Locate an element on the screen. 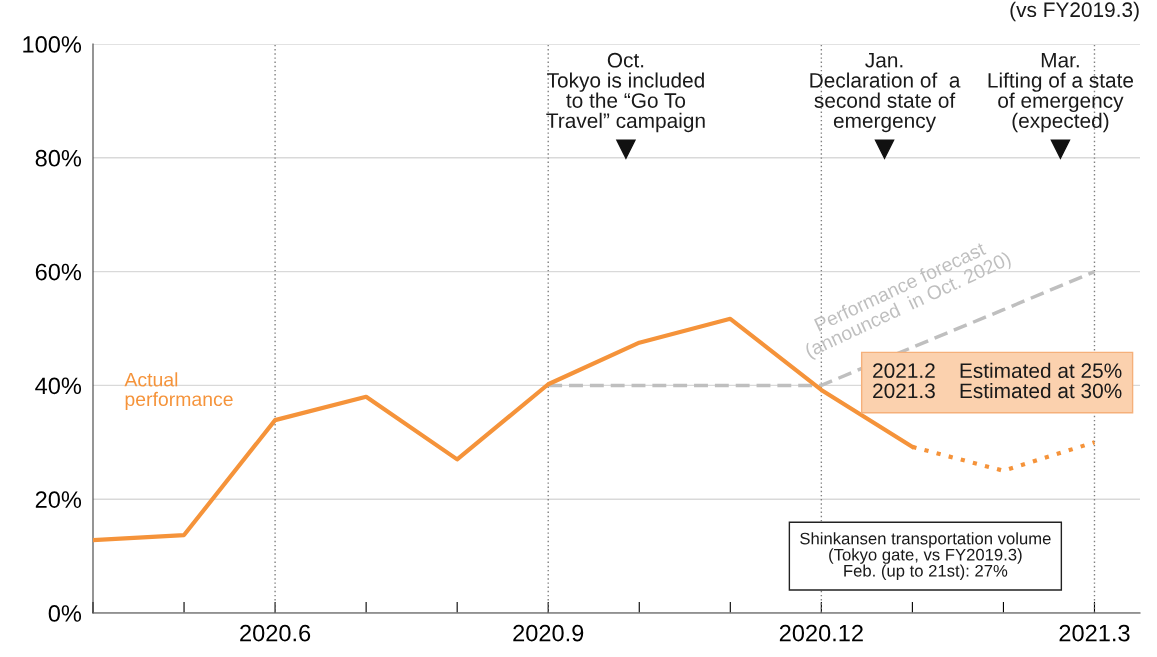  annotation: 2021.2 Estimated at 25% 2021.3 Estimated at 30% is located at coordinates (997, 380).